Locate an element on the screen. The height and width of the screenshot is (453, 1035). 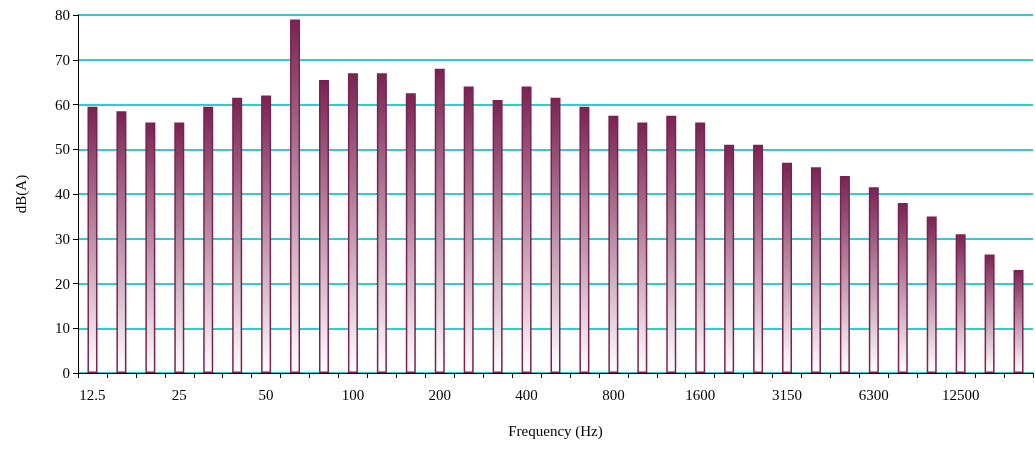
x-tick-label: 400 is located at coordinates (526, 394).